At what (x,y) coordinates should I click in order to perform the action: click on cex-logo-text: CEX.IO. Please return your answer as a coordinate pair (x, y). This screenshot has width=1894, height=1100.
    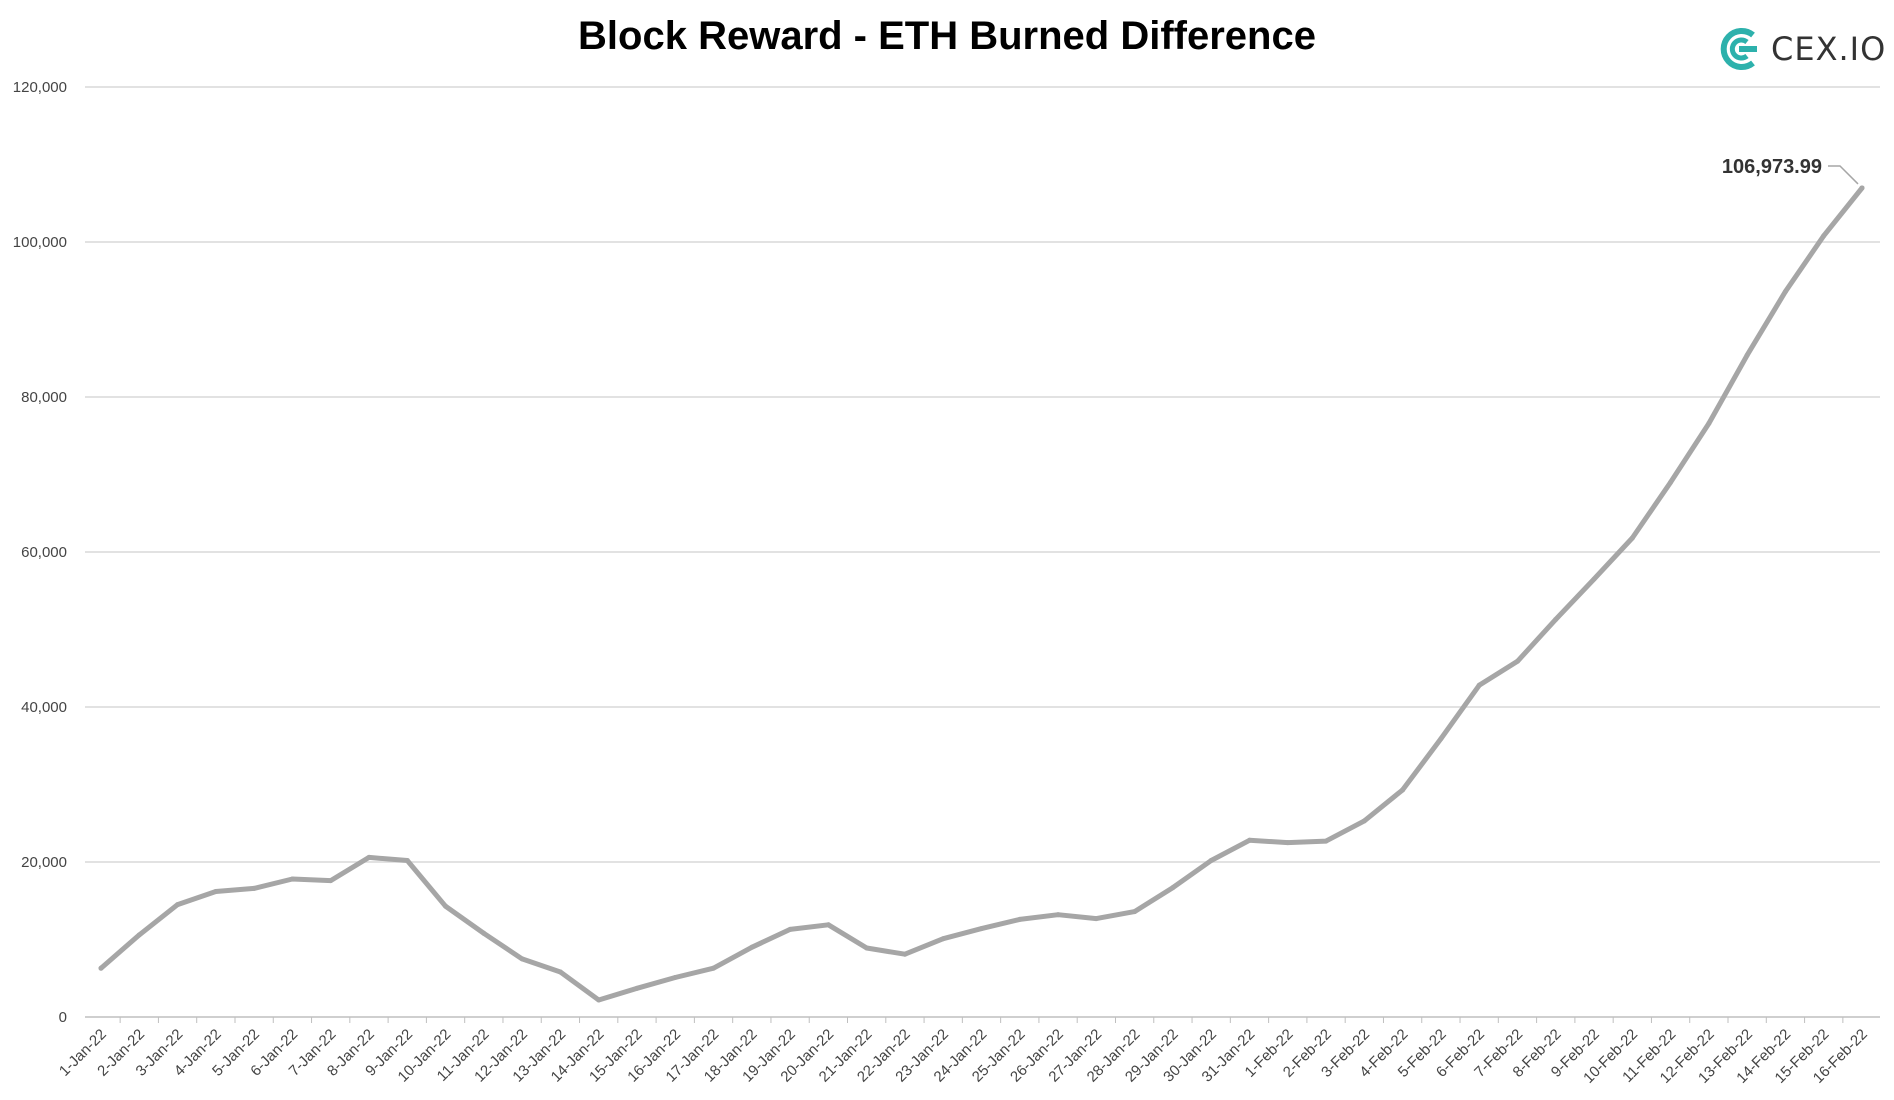
    Looking at the image, I should click on (1829, 49).